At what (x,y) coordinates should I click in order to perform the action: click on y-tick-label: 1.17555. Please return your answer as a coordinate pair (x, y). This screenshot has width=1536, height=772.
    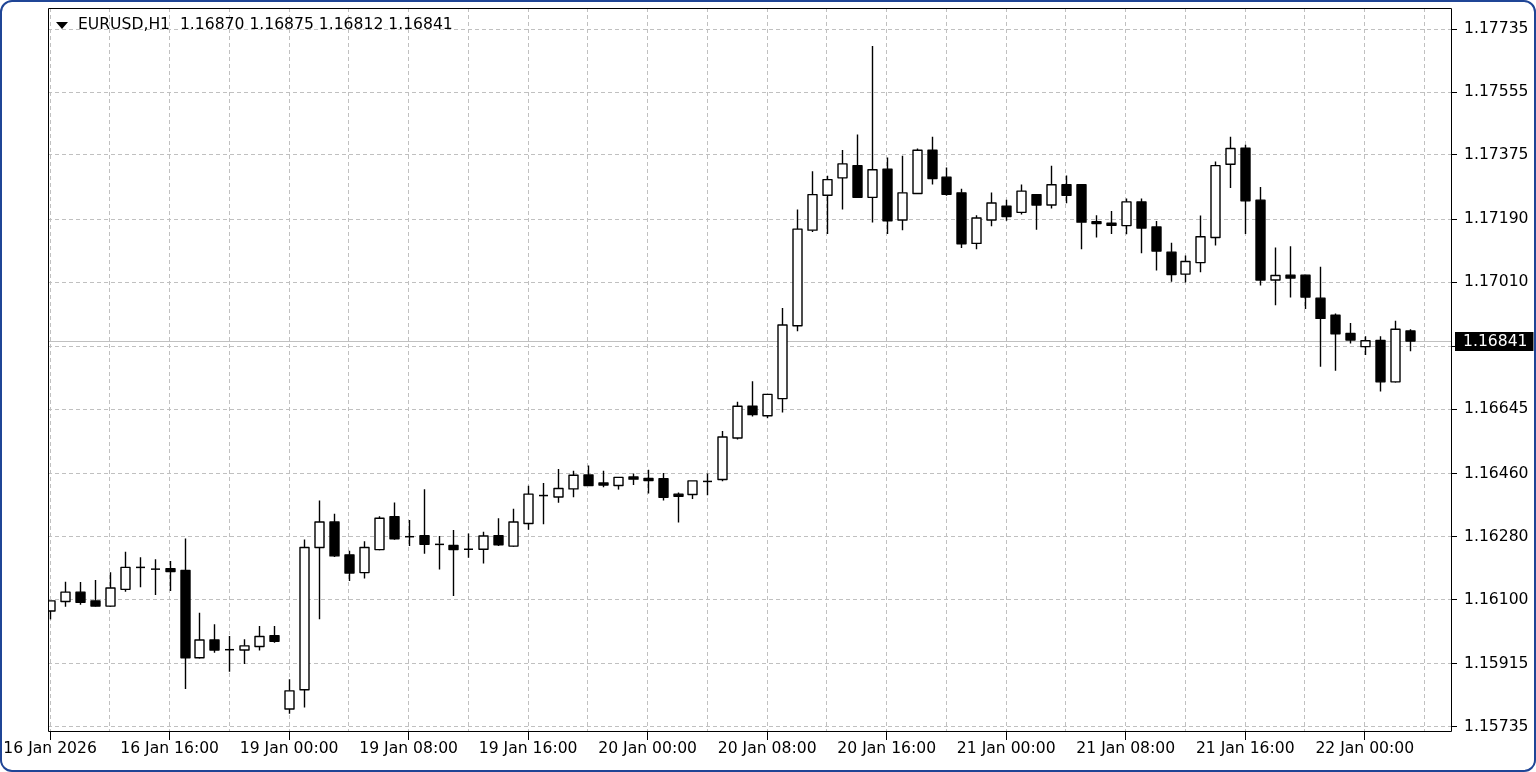
    Looking at the image, I should click on (1496, 91).